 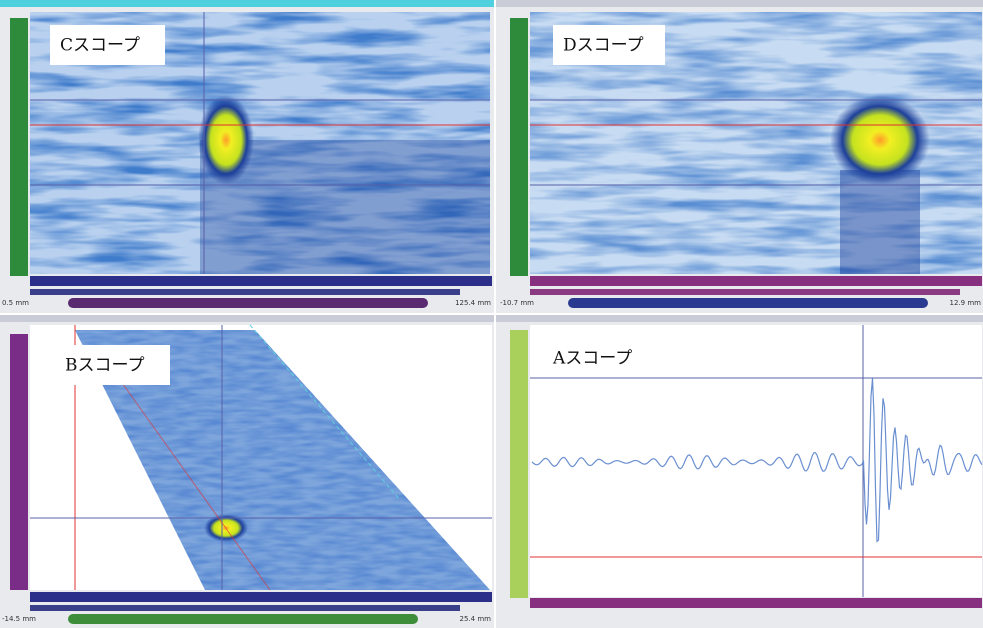 I want to click on scope-label: Dスコープ, so click(x=603, y=46).